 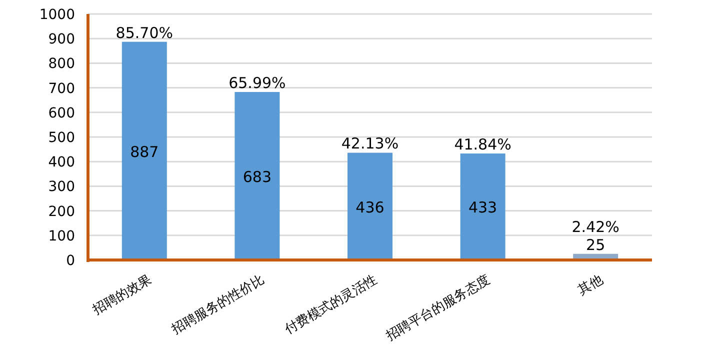 What do you see at coordinates (218, 305) in the screenshot?
I see `x-tick-label: 招聘服务的性价比` at bounding box center [218, 305].